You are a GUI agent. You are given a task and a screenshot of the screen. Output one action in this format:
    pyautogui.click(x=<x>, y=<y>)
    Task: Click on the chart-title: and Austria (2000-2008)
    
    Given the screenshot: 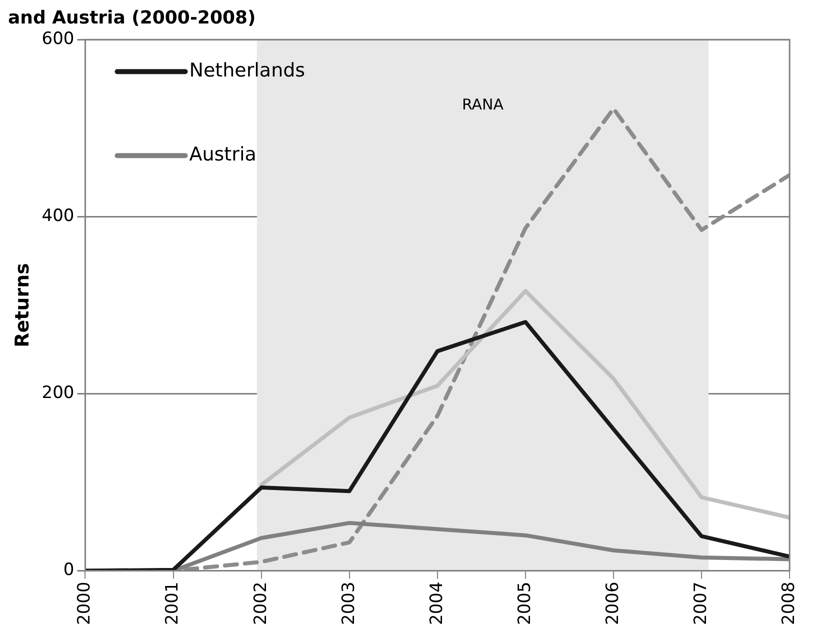 What is the action you would take?
    pyautogui.click(x=132, y=17)
    